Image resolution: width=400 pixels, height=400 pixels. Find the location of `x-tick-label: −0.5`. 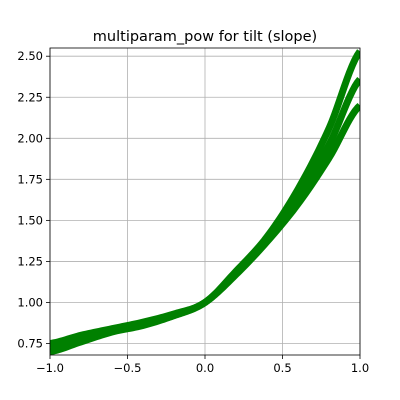

x-tick-label: −0.5 is located at coordinates (128, 368).